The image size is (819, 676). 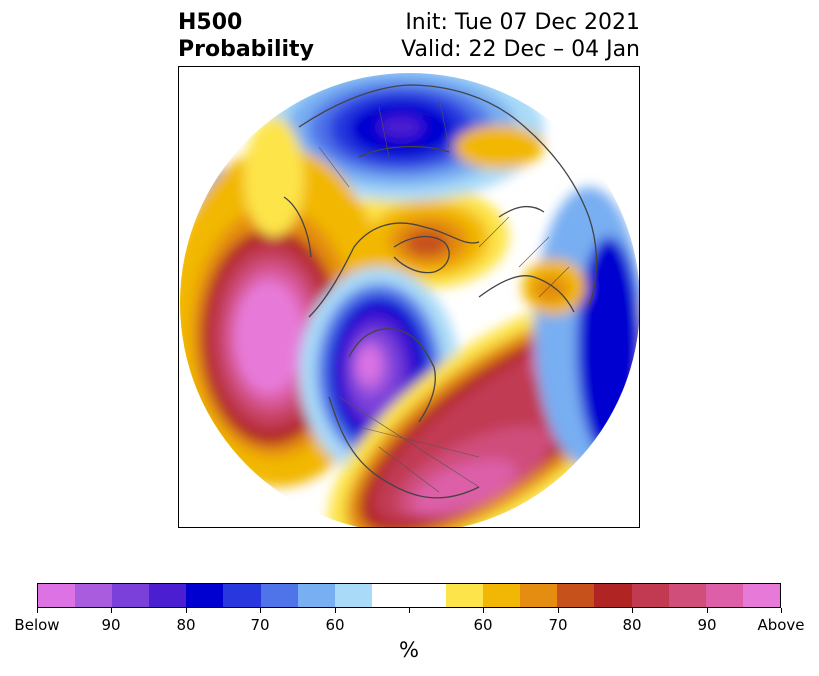 What do you see at coordinates (781, 625) in the screenshot?
I see `colorbar-tick-label: Above` at bounding box center [781, 625].